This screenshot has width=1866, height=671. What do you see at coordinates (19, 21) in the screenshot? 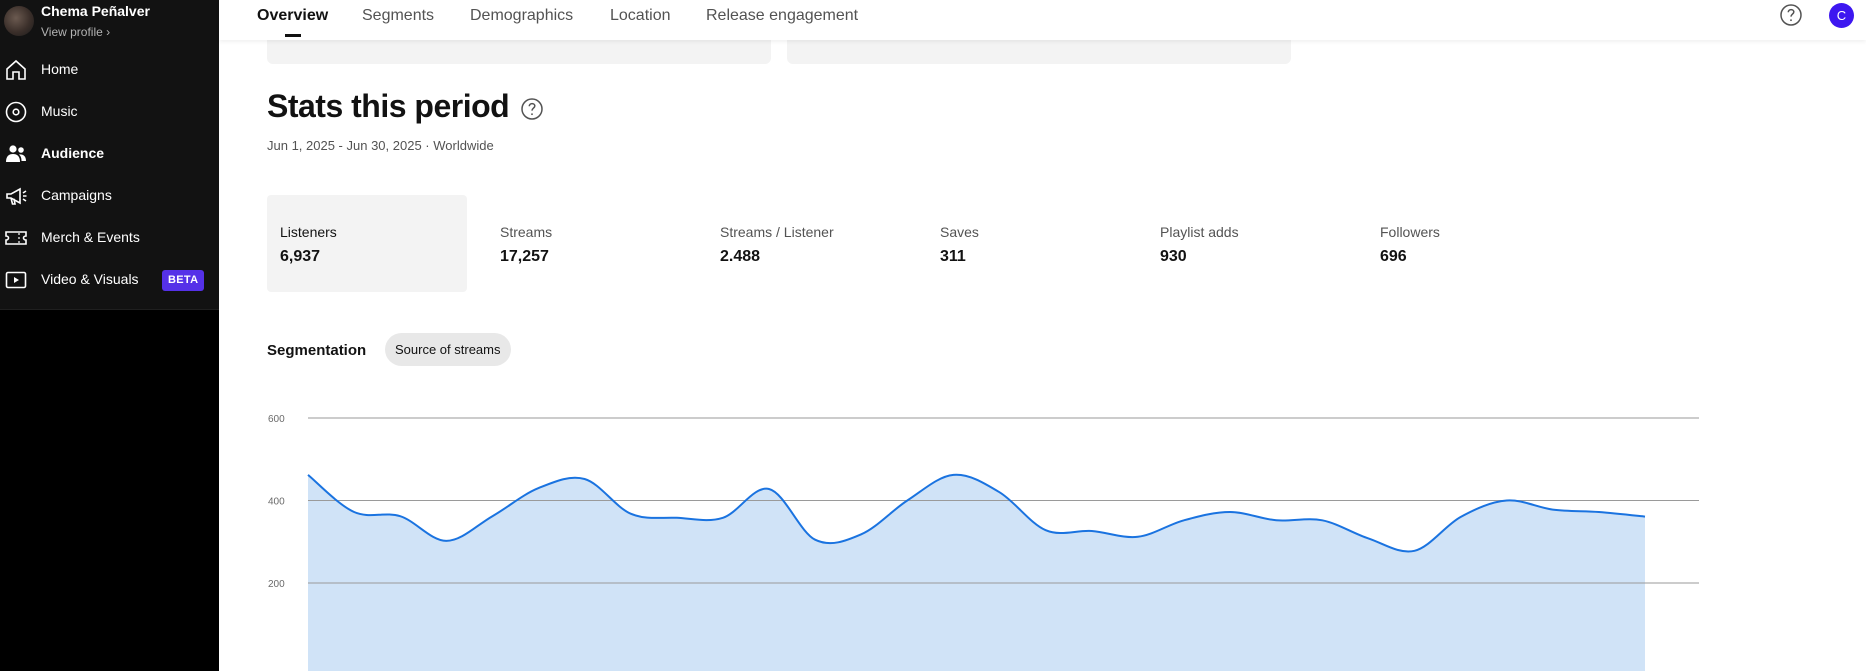
I see `artist-avatar` at bounding box center [19, 21].